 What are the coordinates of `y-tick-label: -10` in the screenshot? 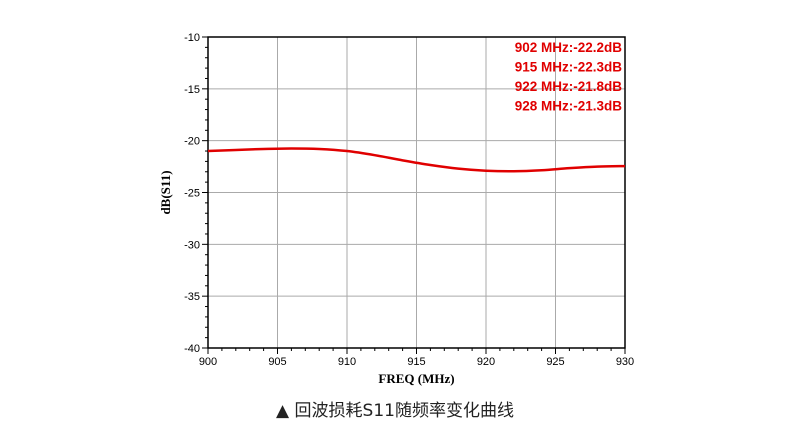 It's located at (192, 38).